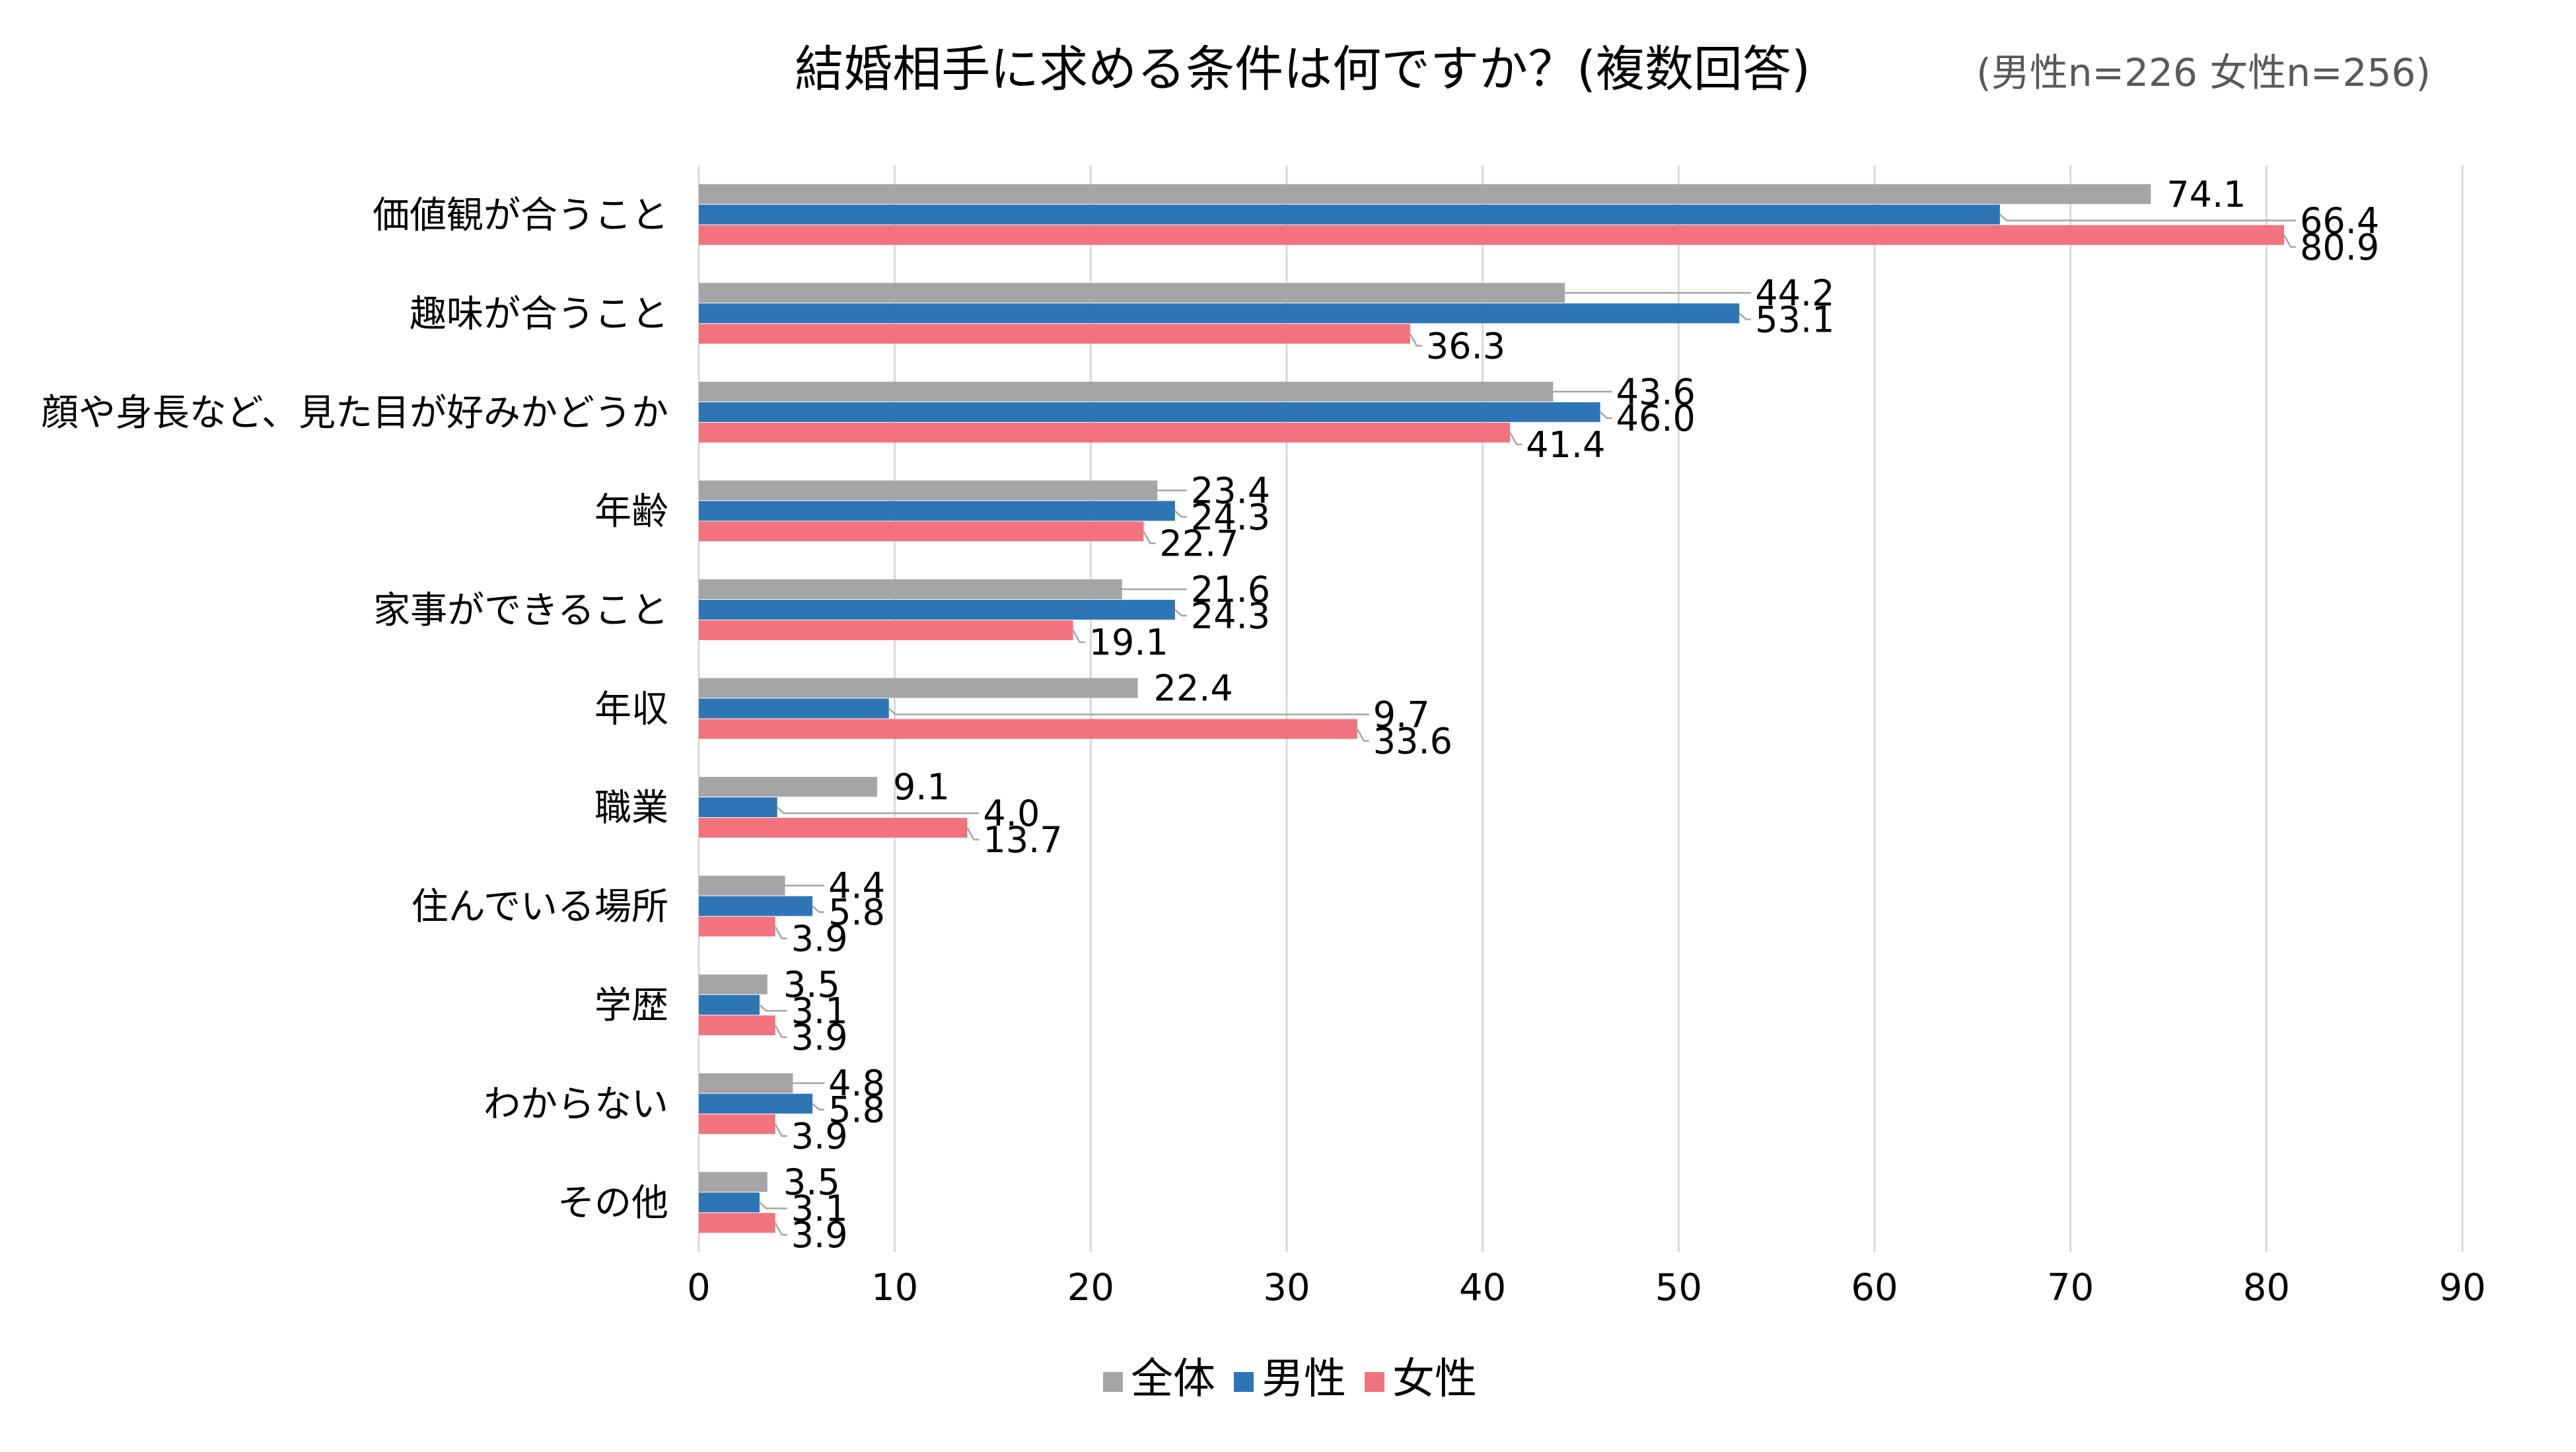 The width and height of the screenshot is (2576, 1452). Describe the element at coordinates (631, 1005) in the screenshot. I see `category-label: 学歴` at that location.